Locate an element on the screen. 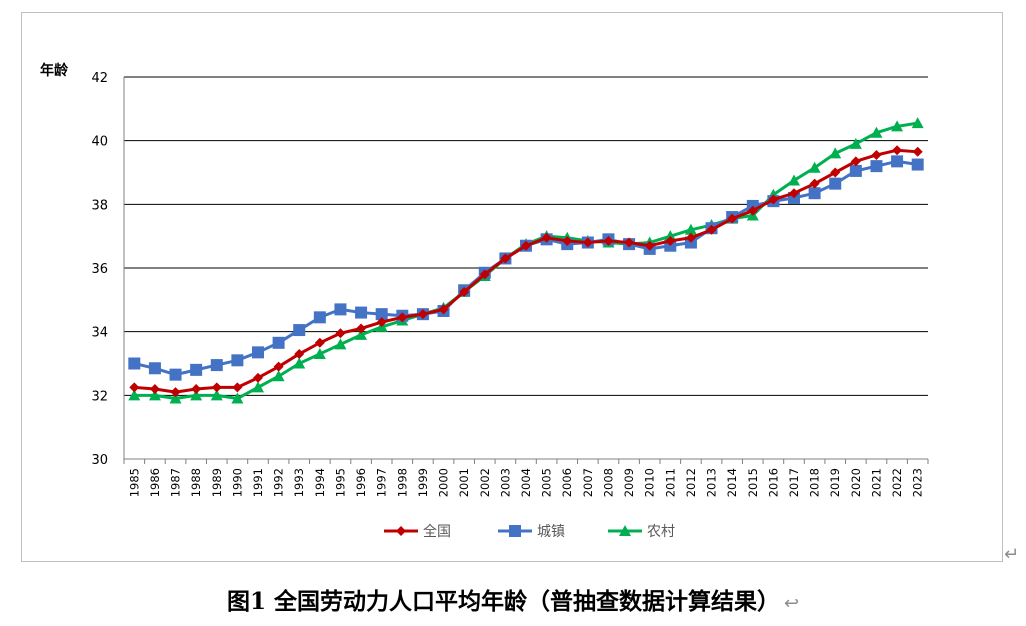  x-tick-label: 2011 is located at coordinates (670, 482).